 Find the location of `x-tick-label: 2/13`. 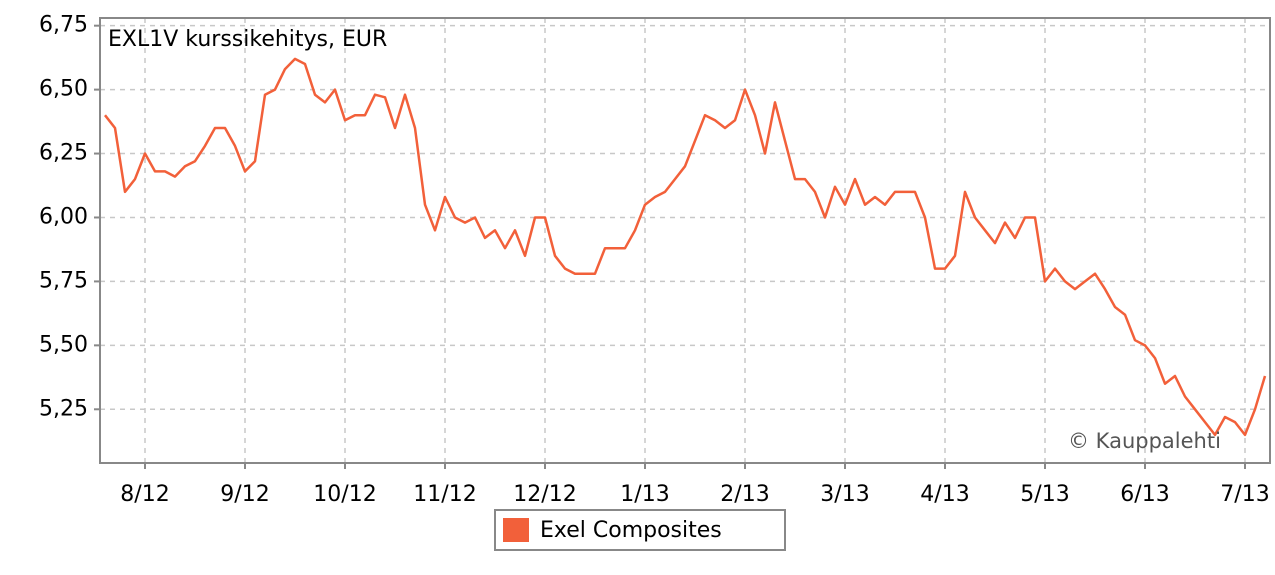

x-tick-label: 2/13 is located at coordinates (744, 494).